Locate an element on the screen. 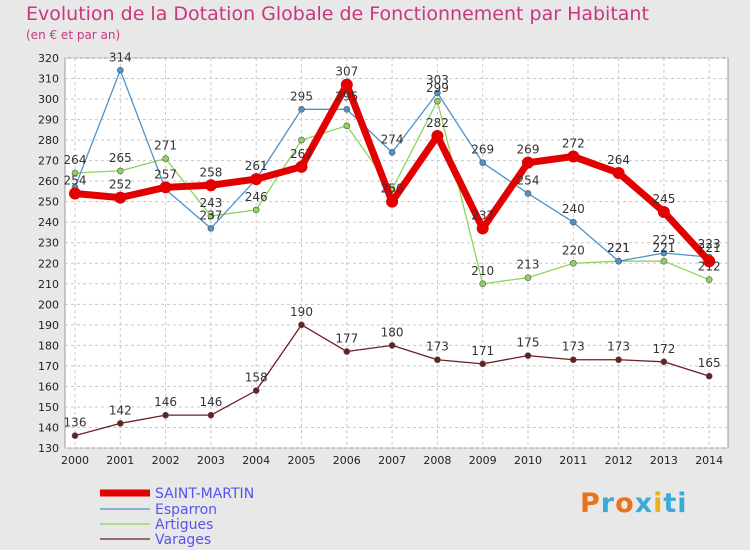  data-label-saint-martin: 272 is located at coordinates (573, 144).